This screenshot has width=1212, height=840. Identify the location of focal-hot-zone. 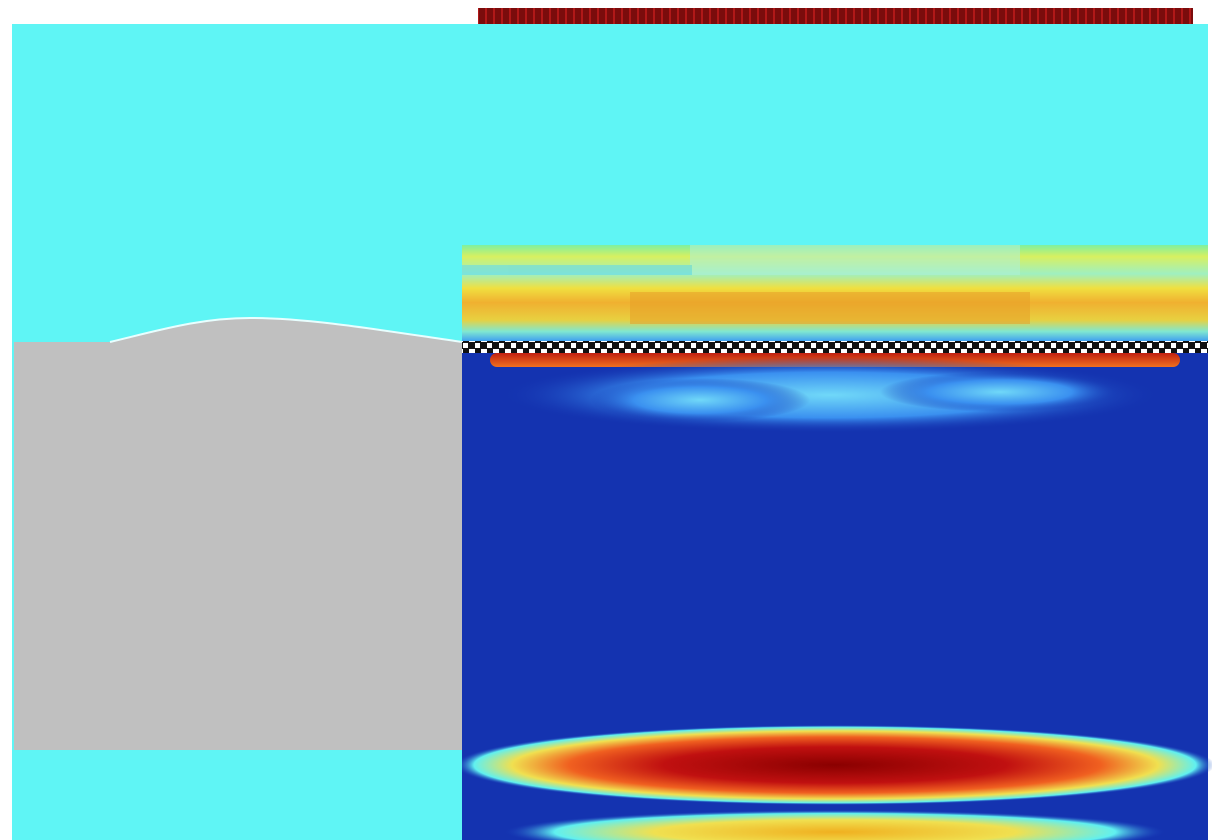
(833, 765).